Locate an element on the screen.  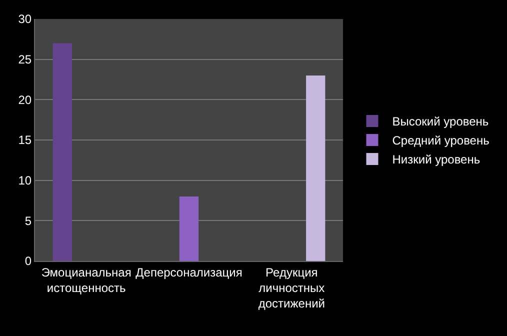
x-tick-label: Деперсонализация is located at coordinates (189, 272).